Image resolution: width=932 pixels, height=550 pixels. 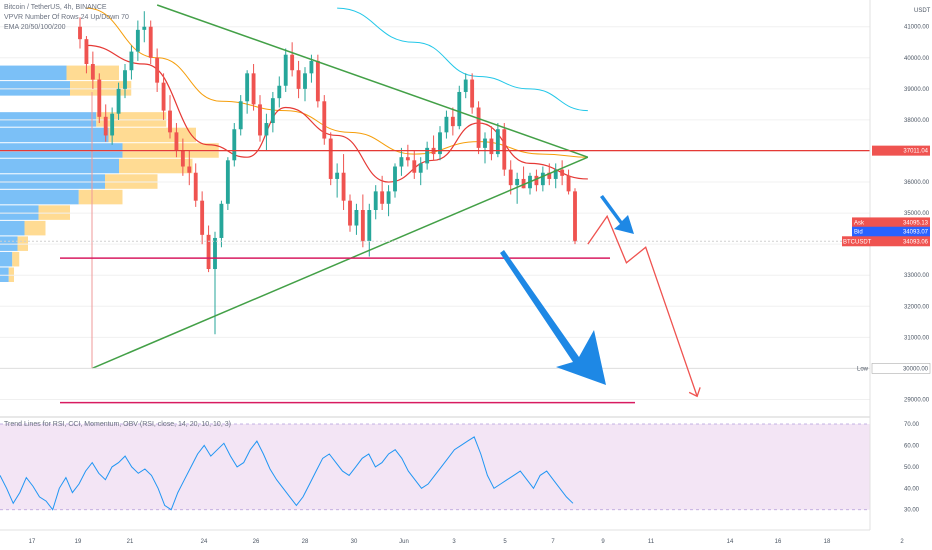 I want to click on last-price-label: 34093.06, so click(x=916, y=242).